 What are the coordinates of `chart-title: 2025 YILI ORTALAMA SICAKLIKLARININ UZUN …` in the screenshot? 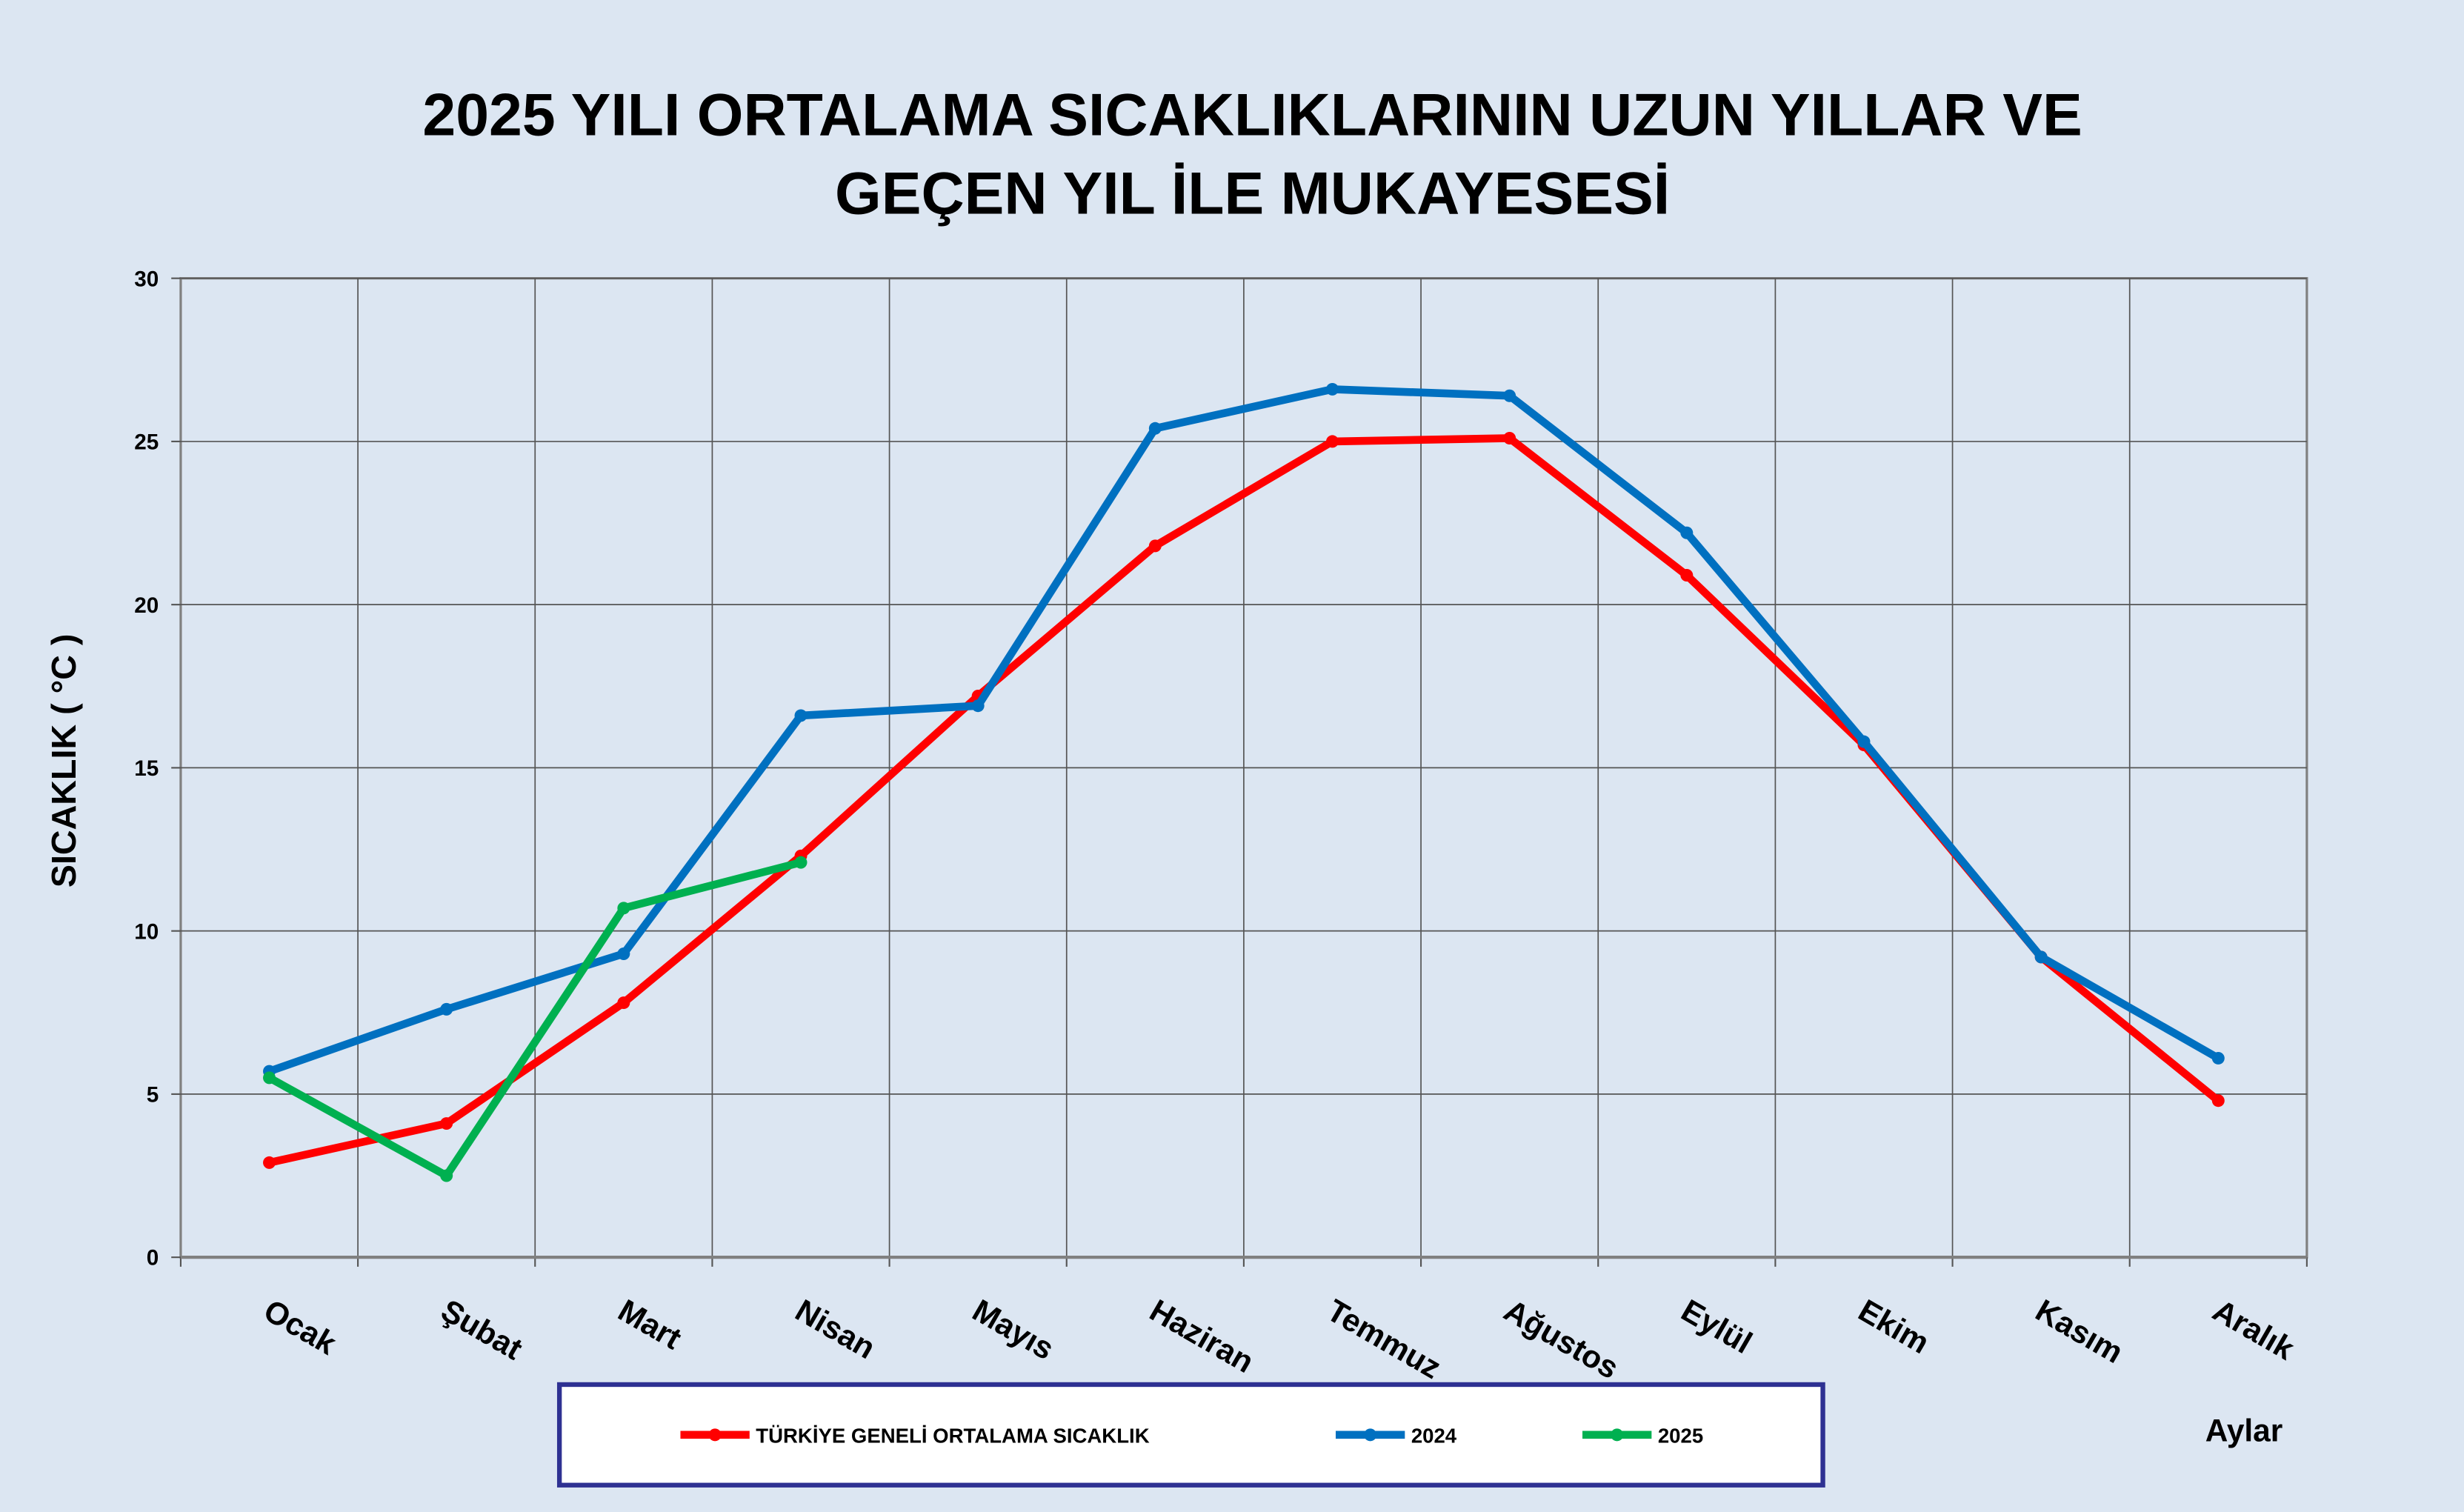 It's located at (1252, 116).